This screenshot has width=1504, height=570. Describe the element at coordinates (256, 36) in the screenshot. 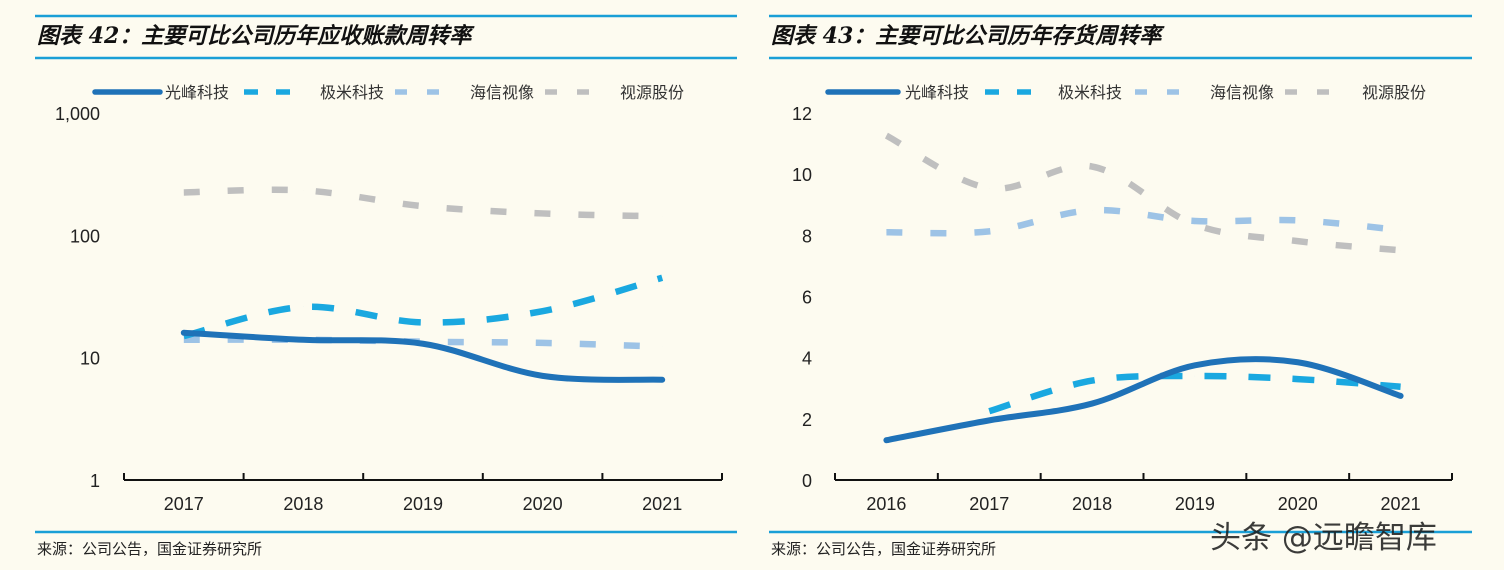

I see `chart-title: 图表 42：主要可比公司历年应收账款周转率` at that location.